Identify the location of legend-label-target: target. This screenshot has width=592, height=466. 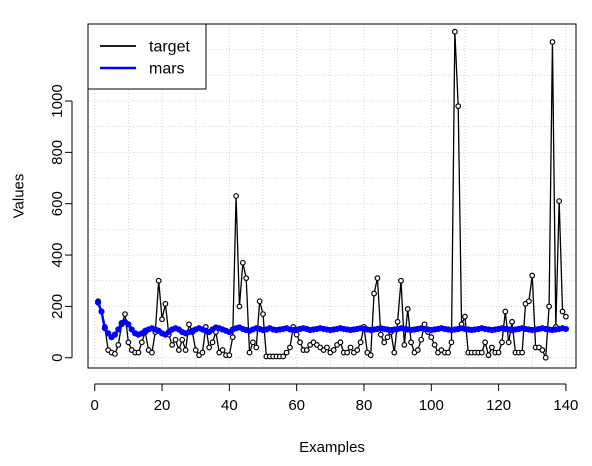
(169, 47).